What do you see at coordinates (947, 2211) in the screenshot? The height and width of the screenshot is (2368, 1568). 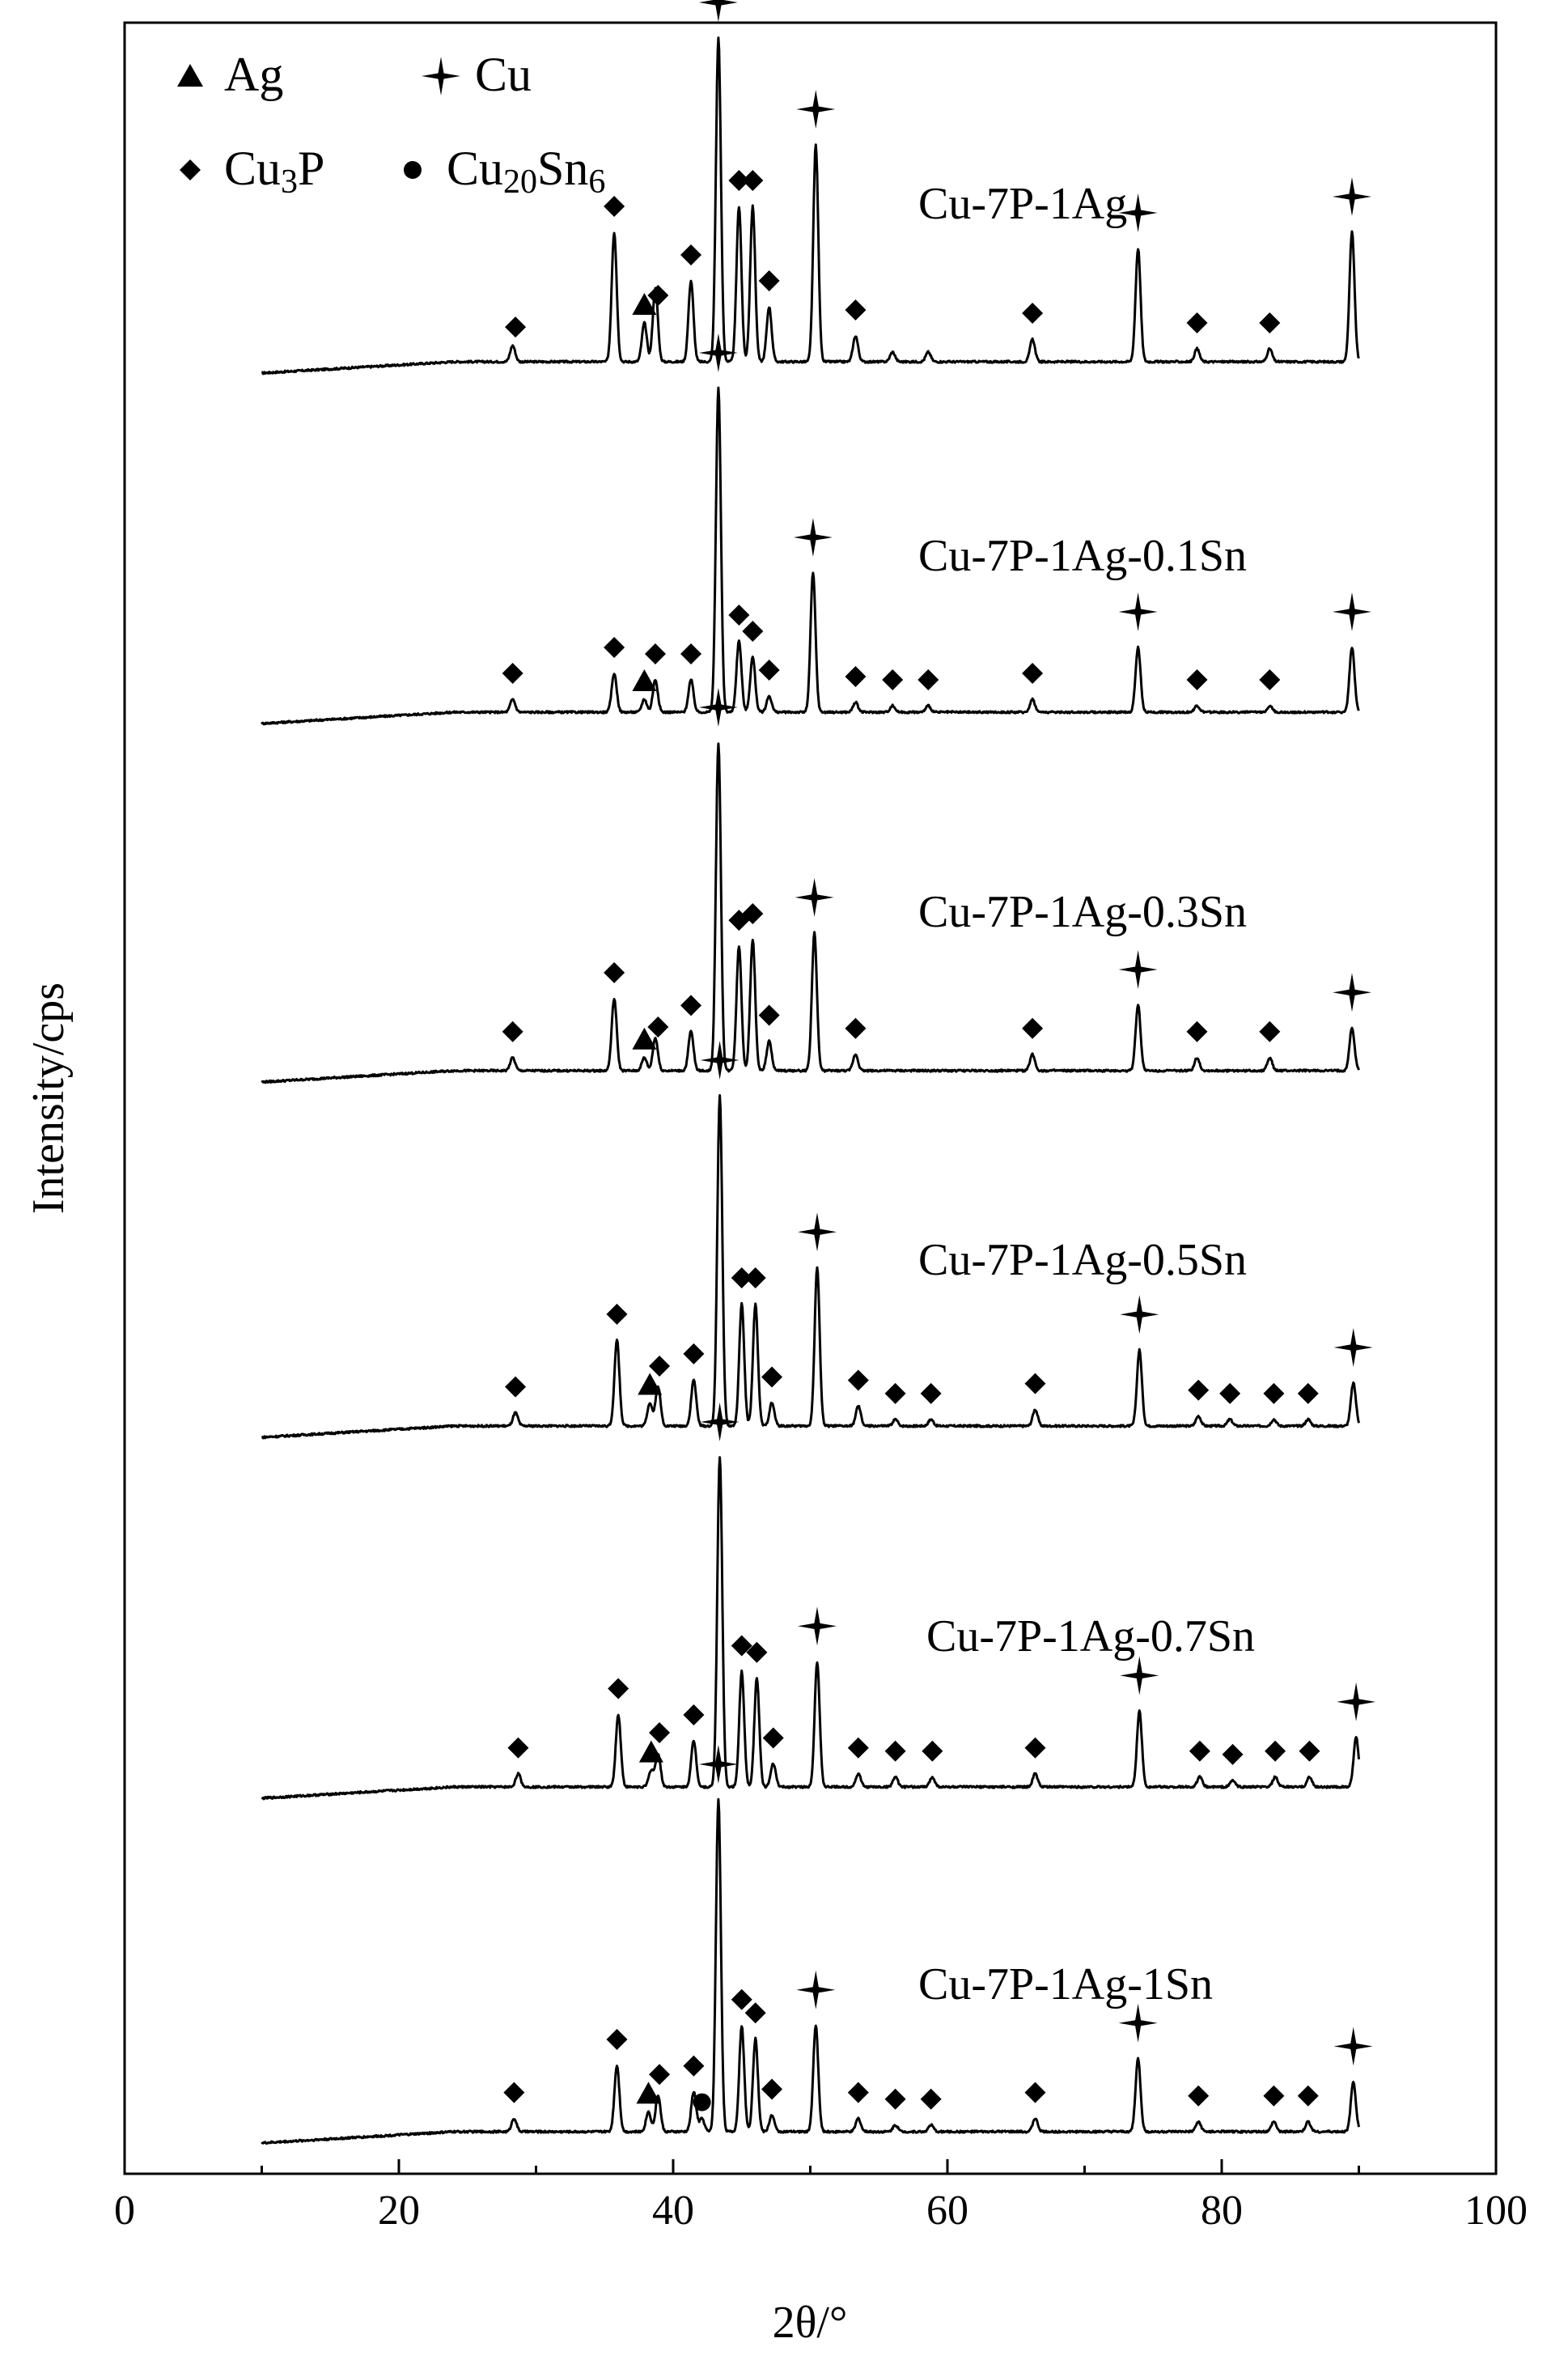 I see `x-tick-label: 60` at bounding box center [947, 2211].